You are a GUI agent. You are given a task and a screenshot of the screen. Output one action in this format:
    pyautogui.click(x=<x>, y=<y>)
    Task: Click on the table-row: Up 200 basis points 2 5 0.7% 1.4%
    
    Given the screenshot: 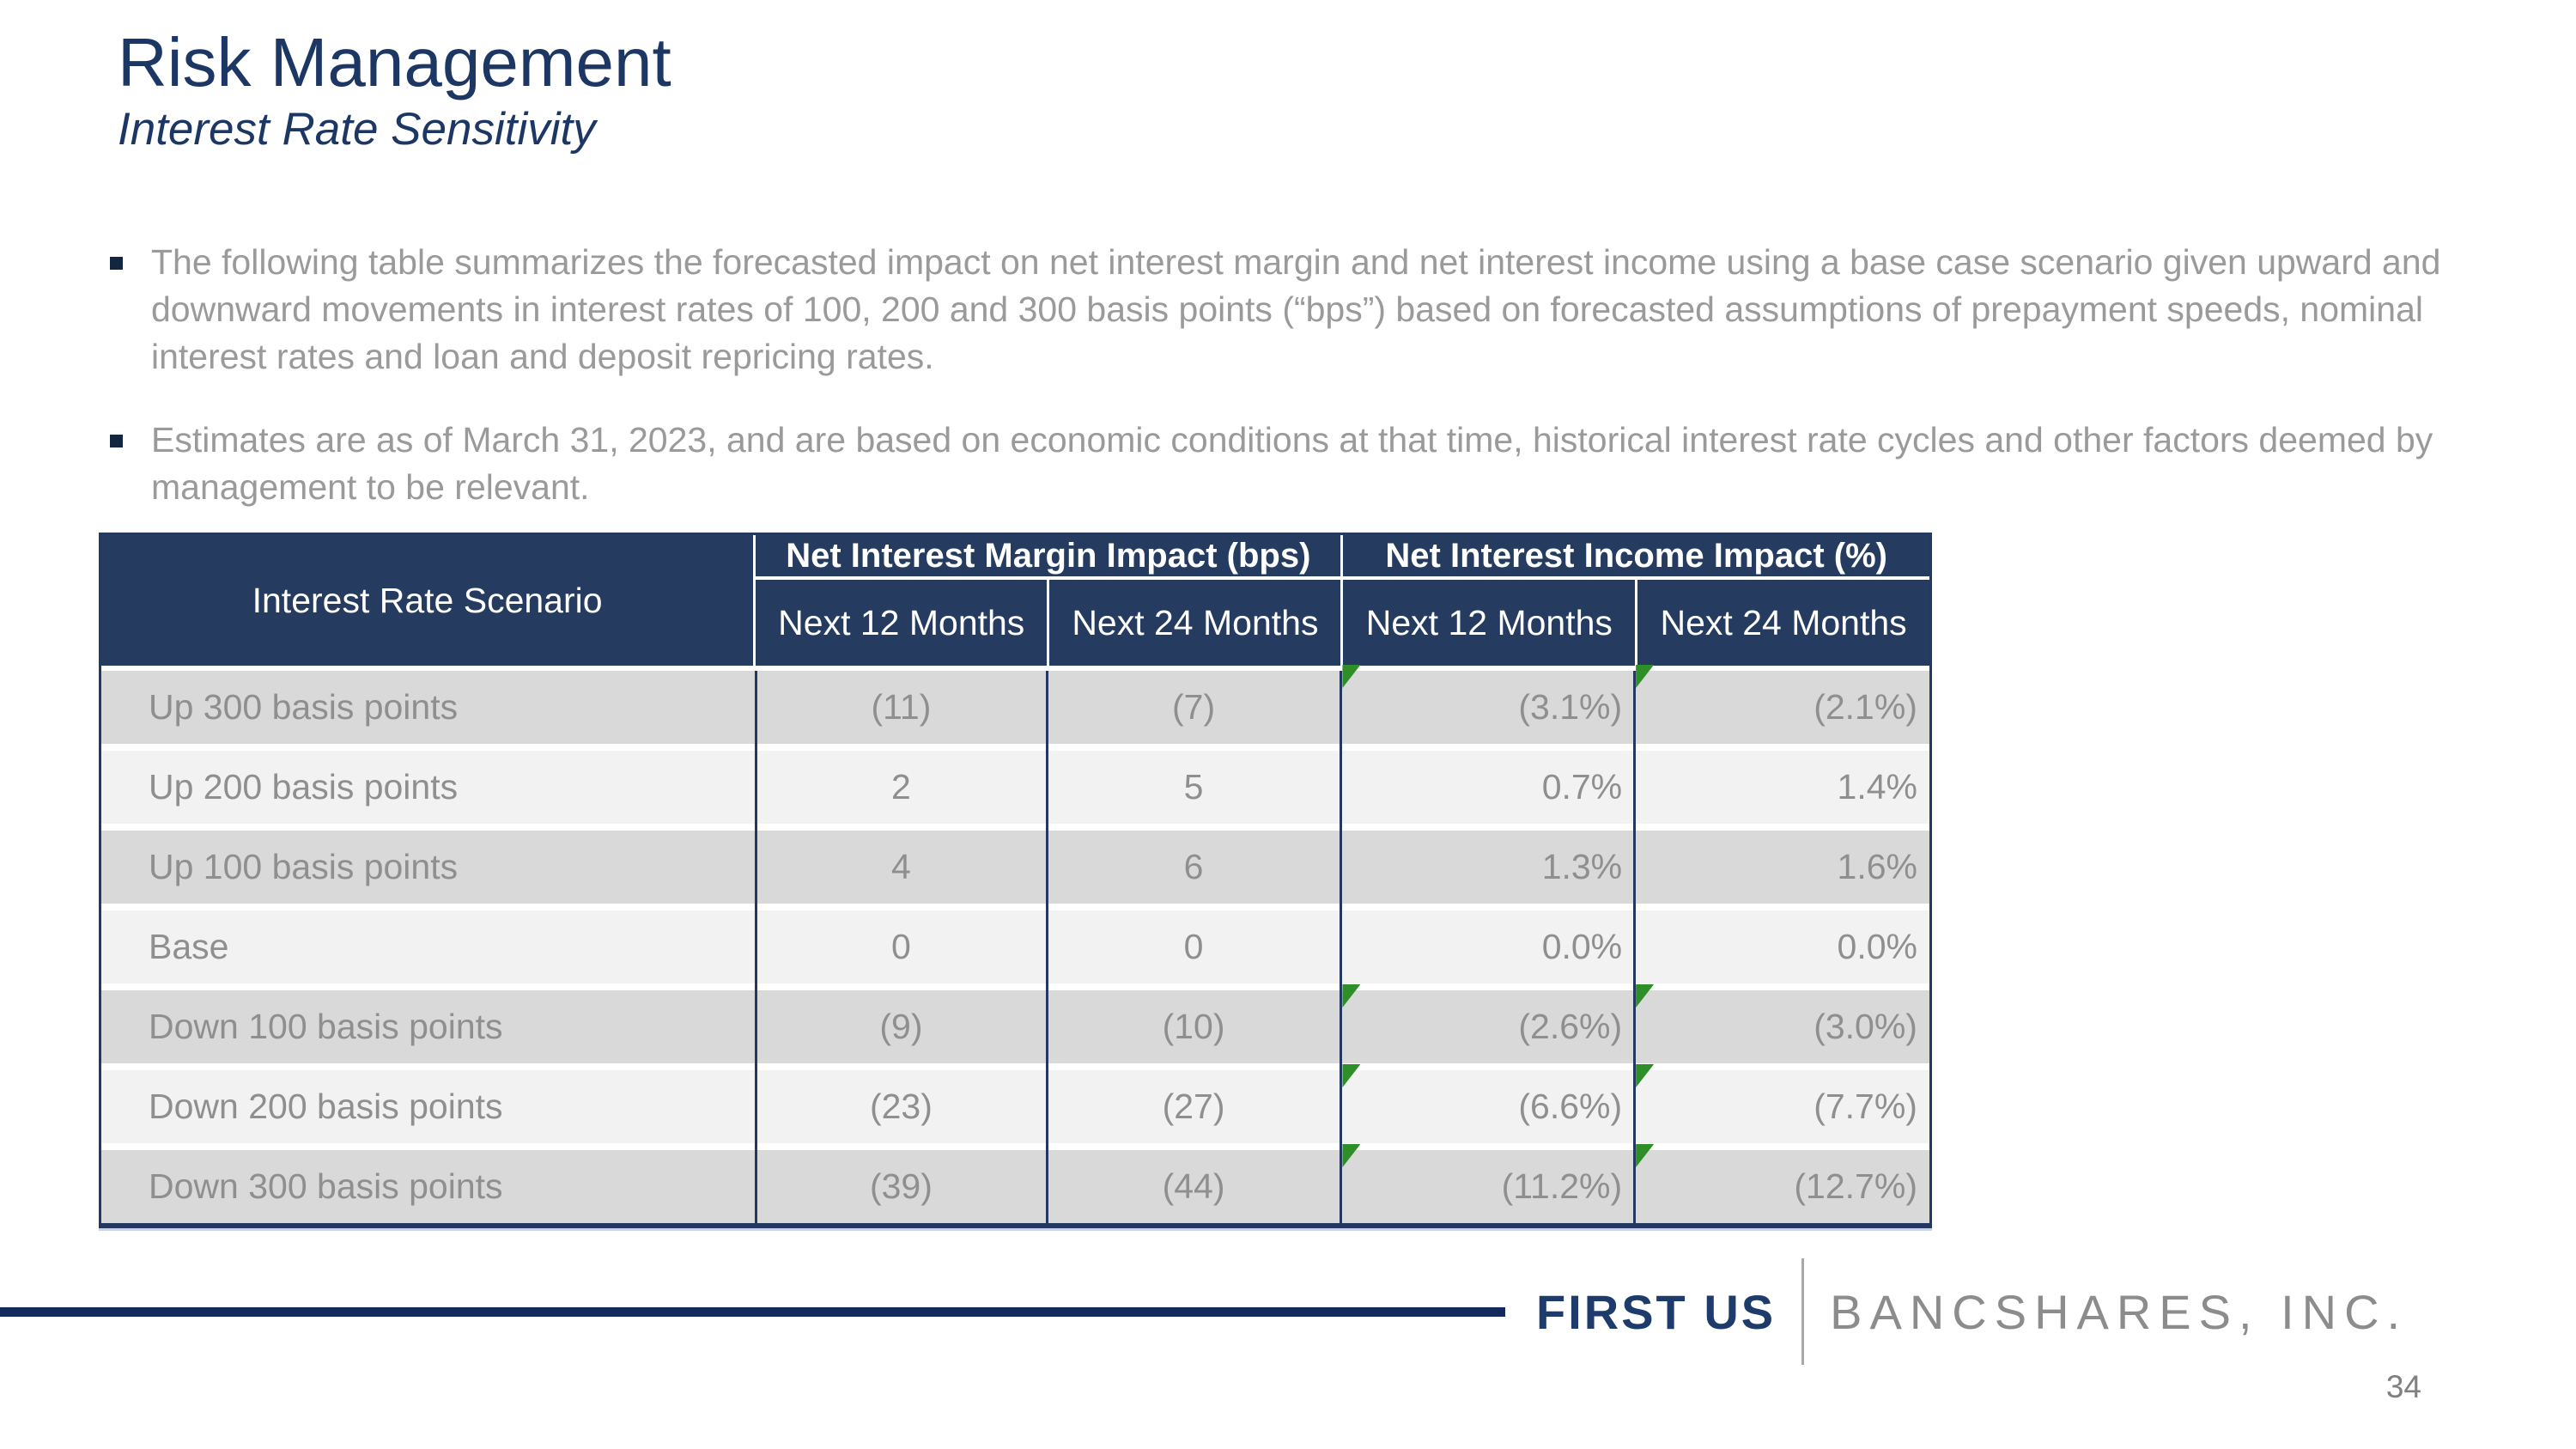 What is the action you would take?
    pyautogui.click(x=1015, y=787)
    